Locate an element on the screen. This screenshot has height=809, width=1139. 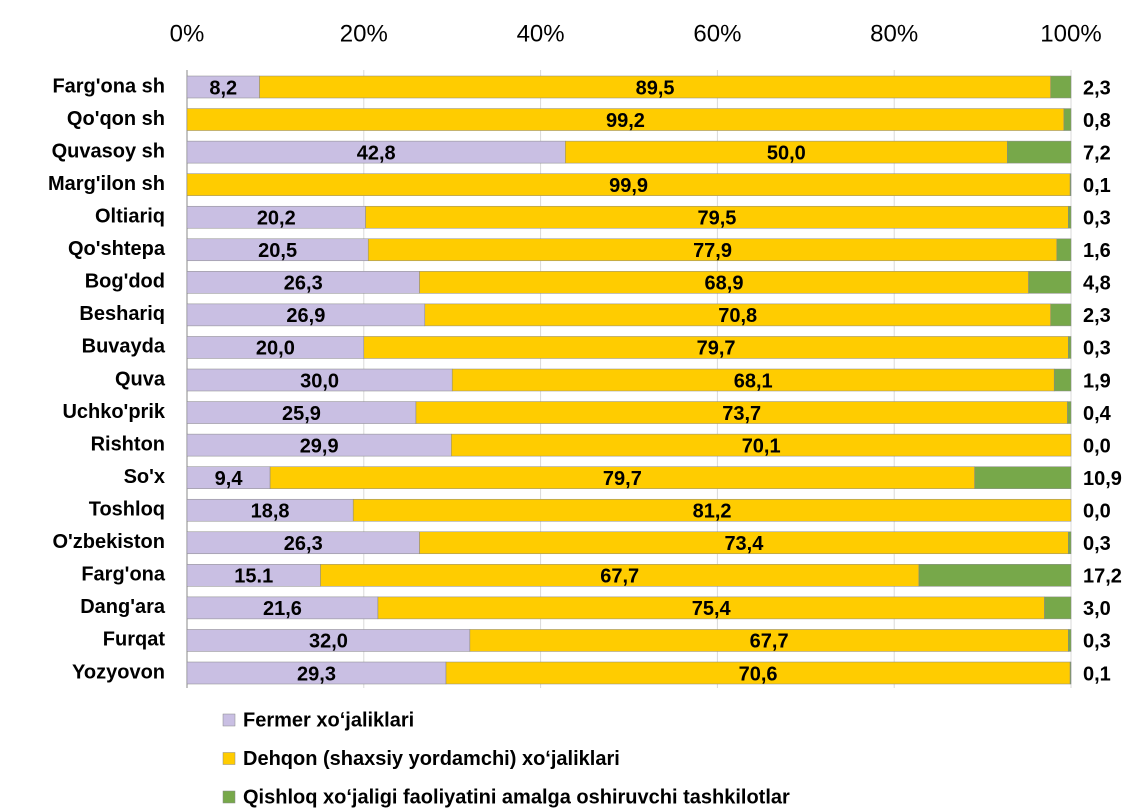
x-tick-label: 40% is located at coordinates (541, 33).